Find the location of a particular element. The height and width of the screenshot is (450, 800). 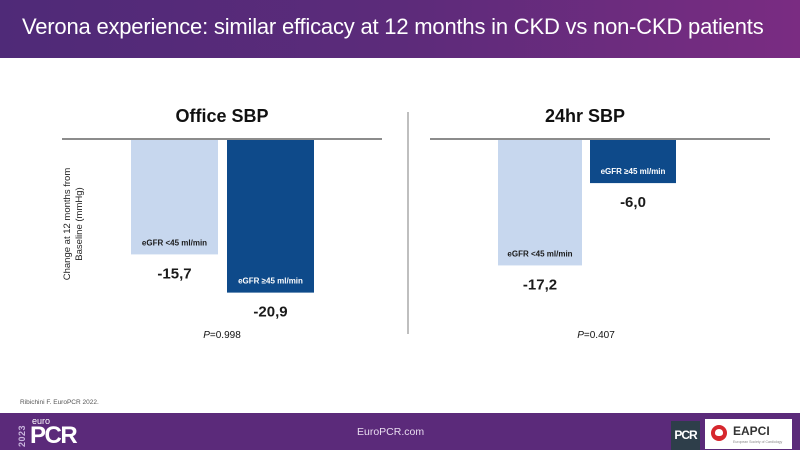

footer-url: EuroPCR.com is located at coordinates (391, 432).